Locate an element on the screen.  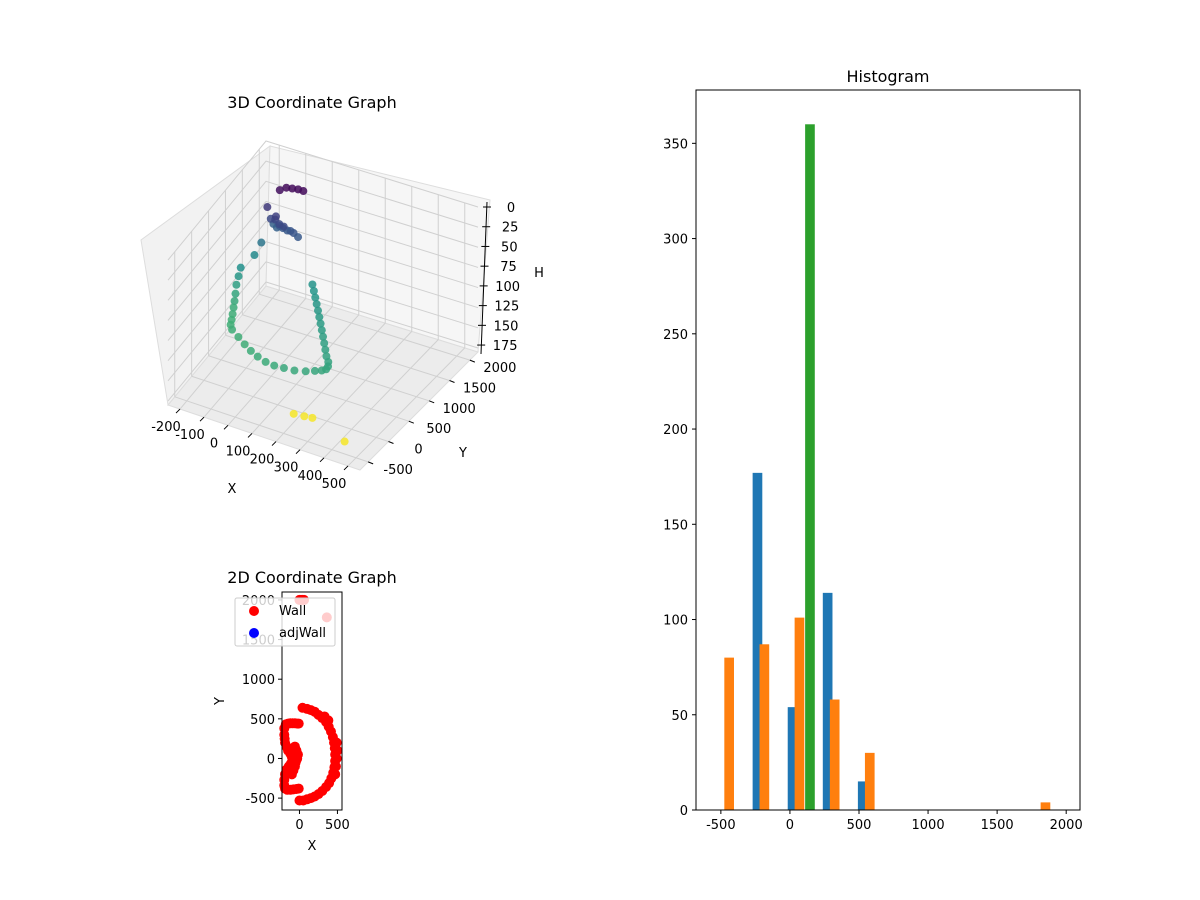
y-tick-label: 250 is located at coordinates (675, 335).